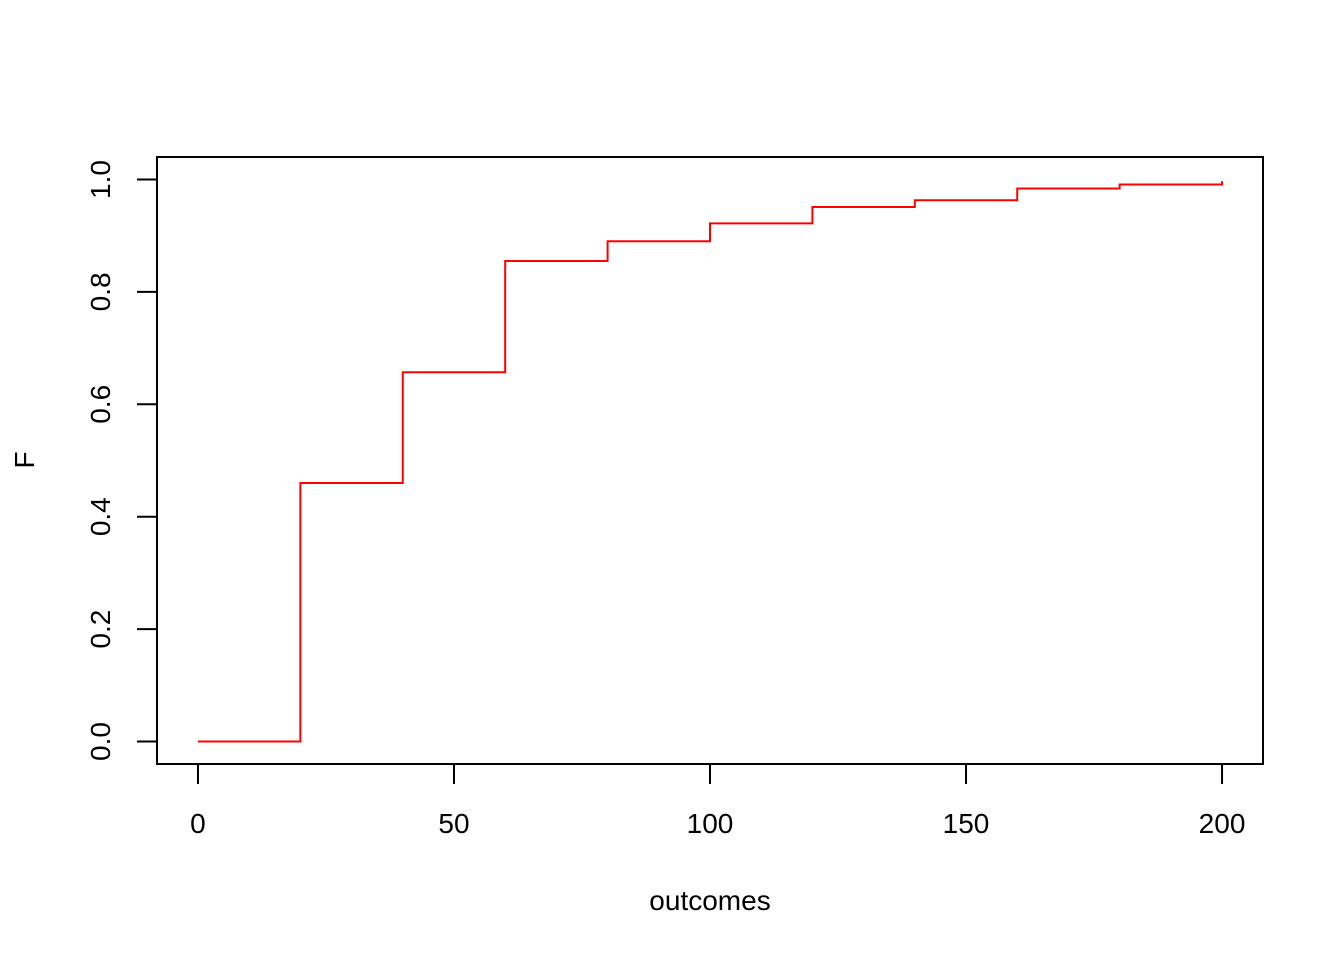 This screenshot has height=960, width=1344. What do you see at coordinates (453, 823) in the screenshot?
I see `x-tick-label: 50` at bounding box center [453, 823].